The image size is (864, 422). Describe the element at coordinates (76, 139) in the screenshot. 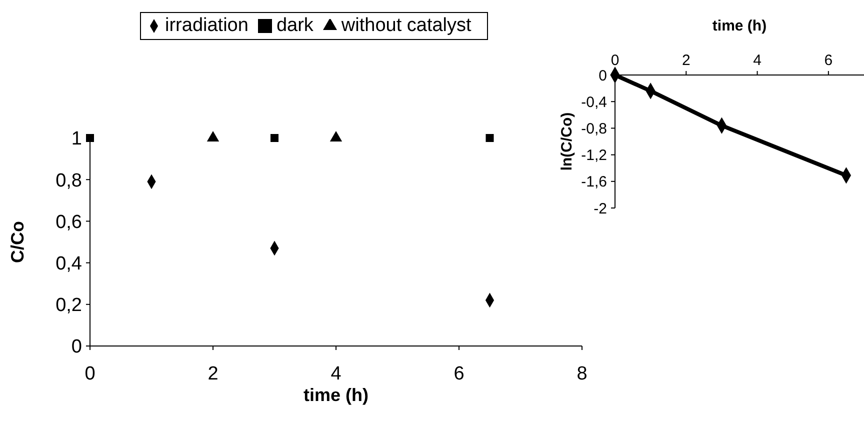

I see `y-tick-label: 1` at that location.